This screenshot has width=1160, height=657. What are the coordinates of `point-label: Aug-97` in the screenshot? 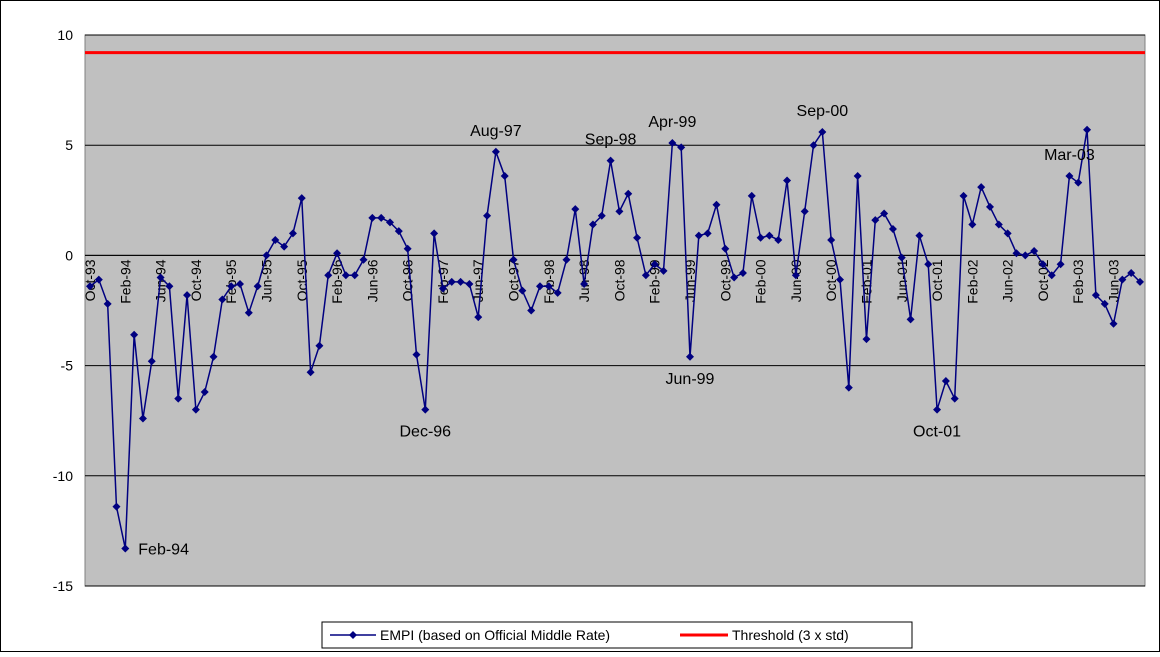 It's located at (496, 131).